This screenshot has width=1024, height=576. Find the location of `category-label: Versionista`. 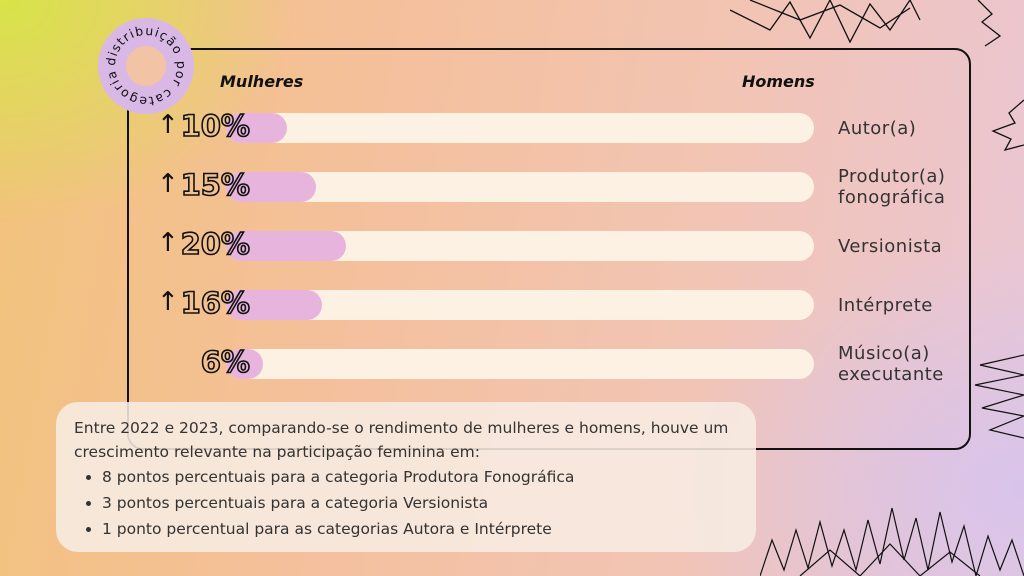

category-label: Versionista is located at coordinates (890, 246).